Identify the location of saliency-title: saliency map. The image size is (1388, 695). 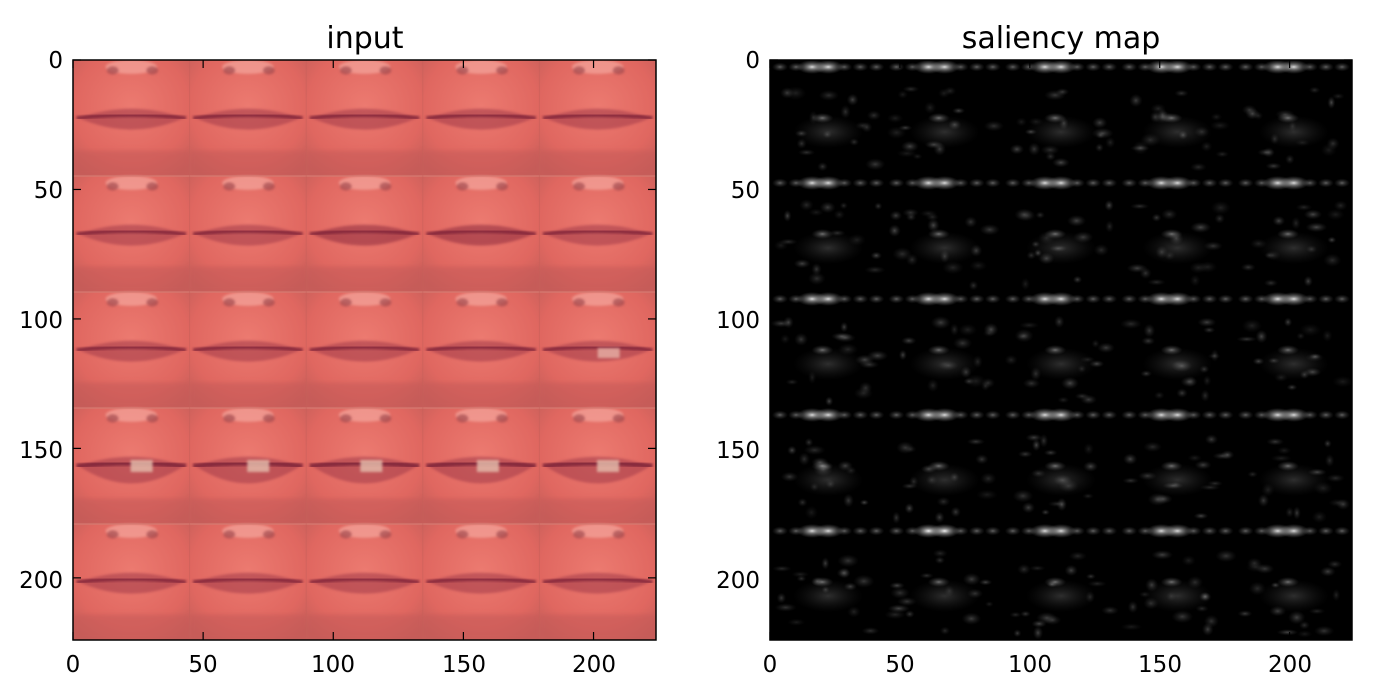
(1061, 38).